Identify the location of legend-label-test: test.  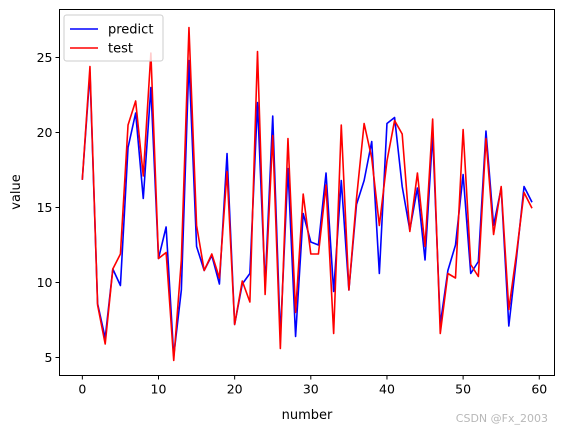
(120, 49).